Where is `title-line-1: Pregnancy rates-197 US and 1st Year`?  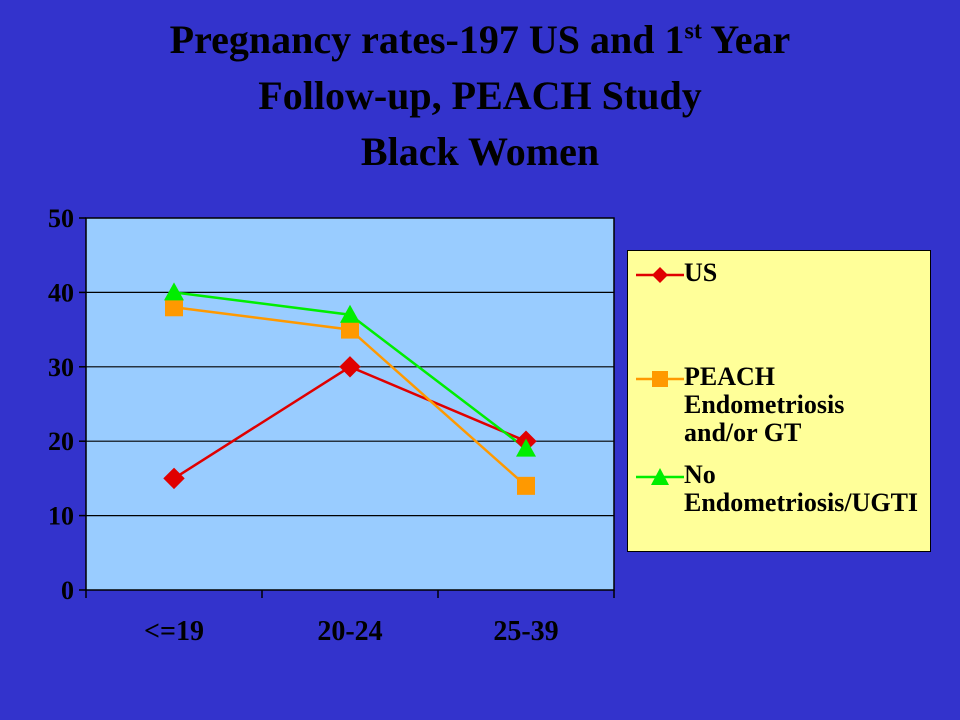
title-line-1: Pregnancy rates-197 US and 1st Year is located at coordinates (480, 40).